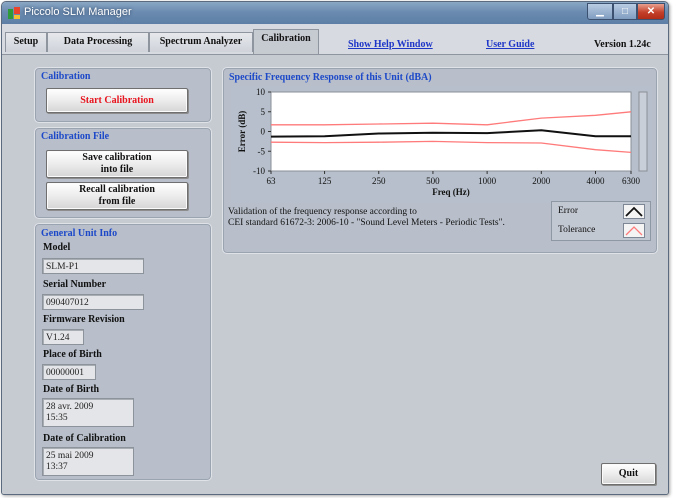 This screenshot has width=673, height=498. Describe the element at coordinates (634, 230) in the screenshot. I see `legend-tolerance-swatch` at that location.